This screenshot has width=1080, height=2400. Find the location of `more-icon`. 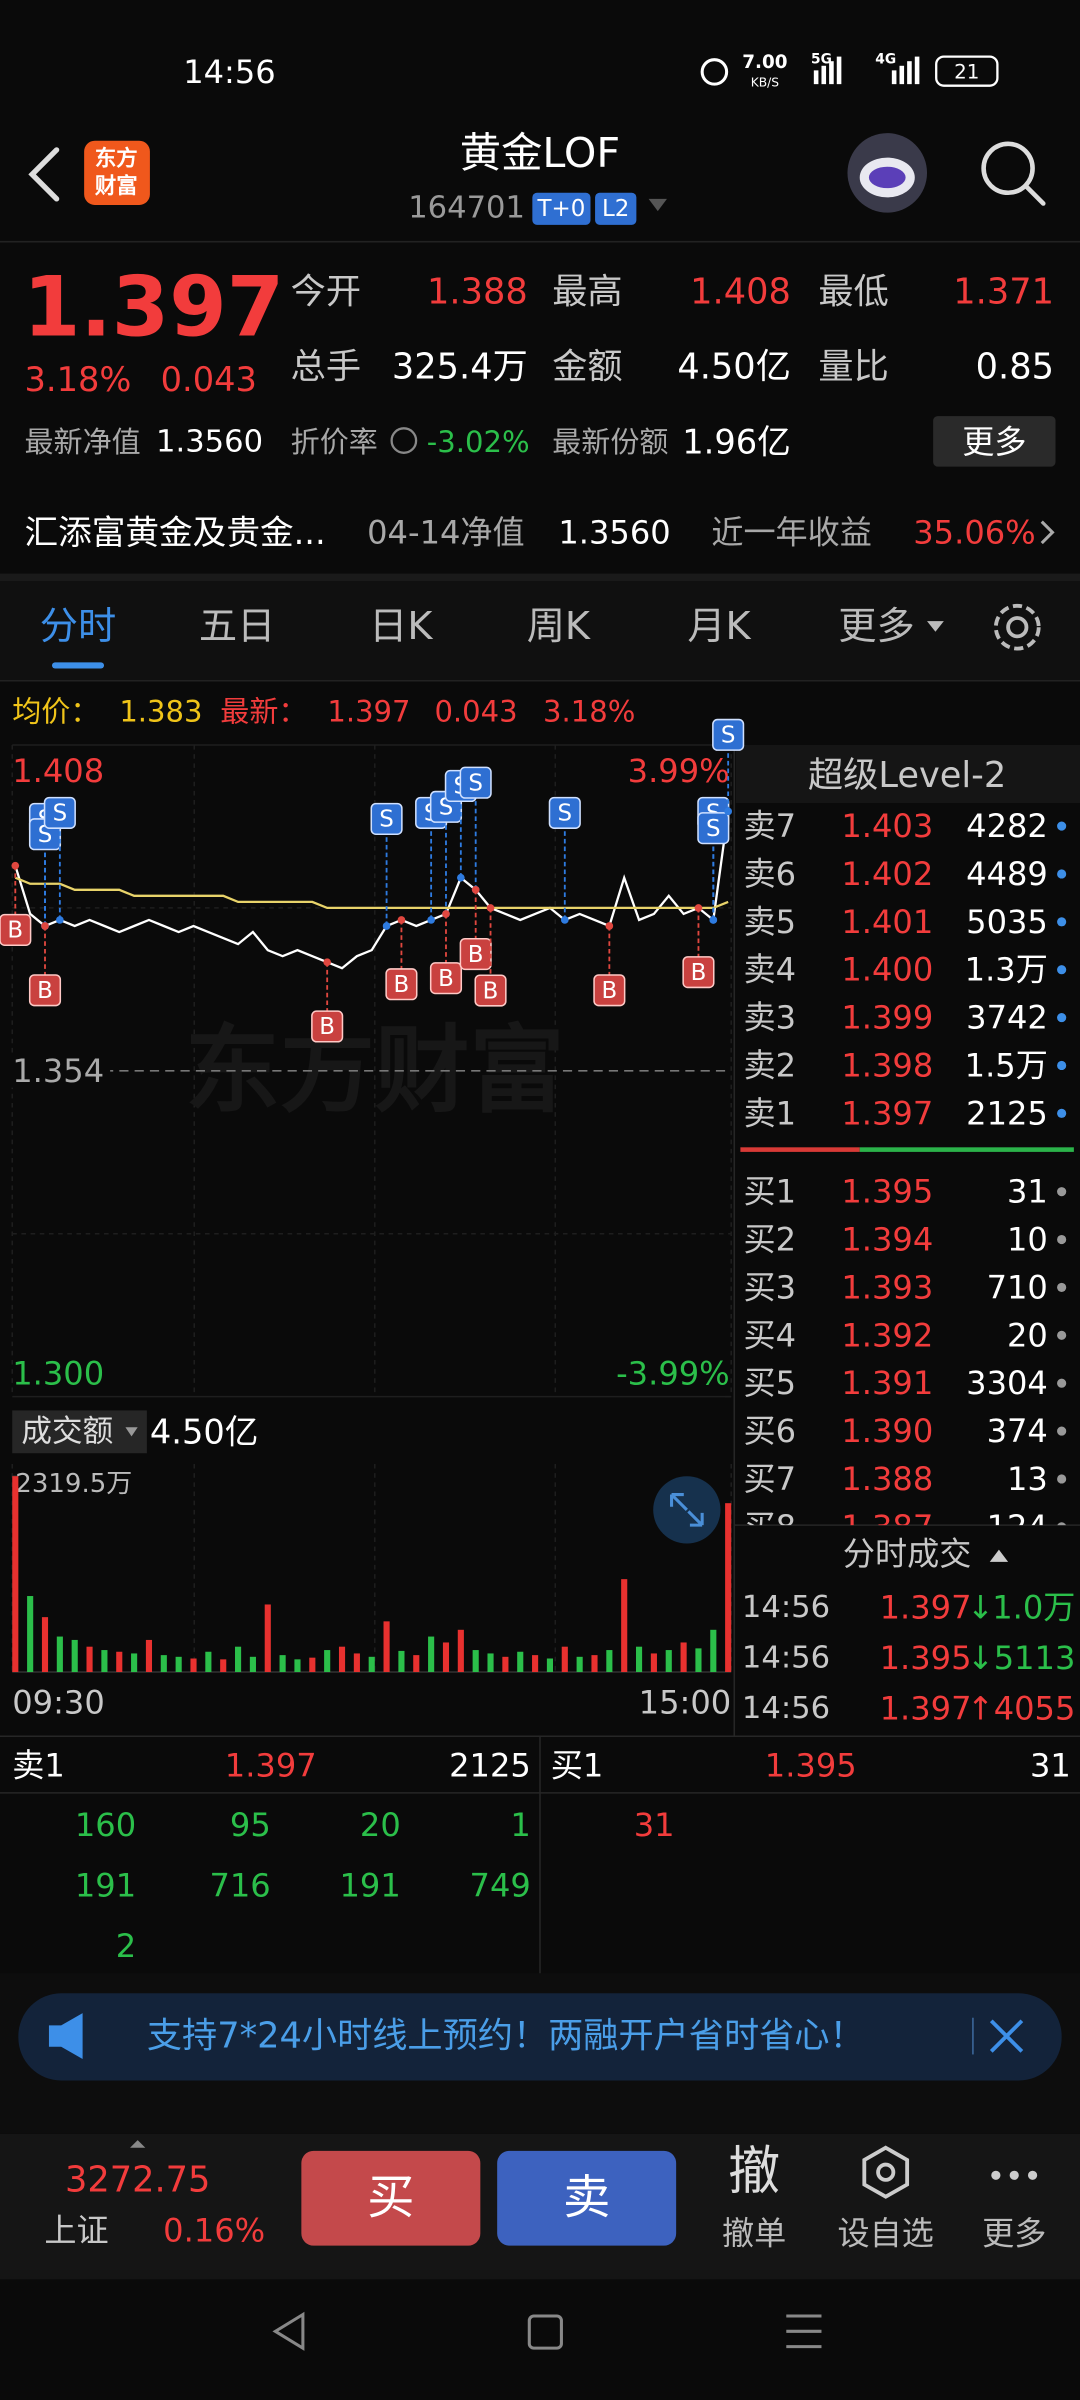

more-icon is located at coordinates (1014, 2175).